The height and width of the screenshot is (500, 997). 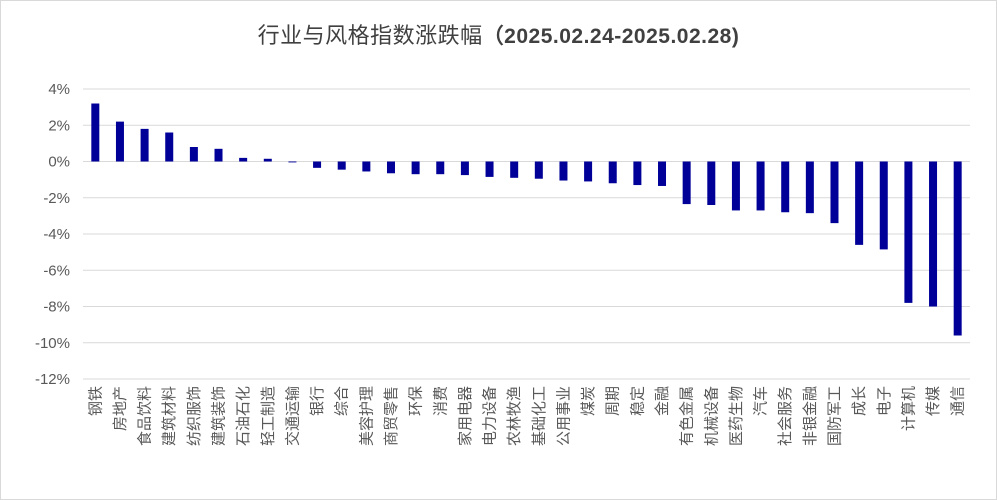 What do you see at coordinates (563, 416) in the screenshot?
I see `x-tick-label: 公用事业` at bounding box center [563, 416].